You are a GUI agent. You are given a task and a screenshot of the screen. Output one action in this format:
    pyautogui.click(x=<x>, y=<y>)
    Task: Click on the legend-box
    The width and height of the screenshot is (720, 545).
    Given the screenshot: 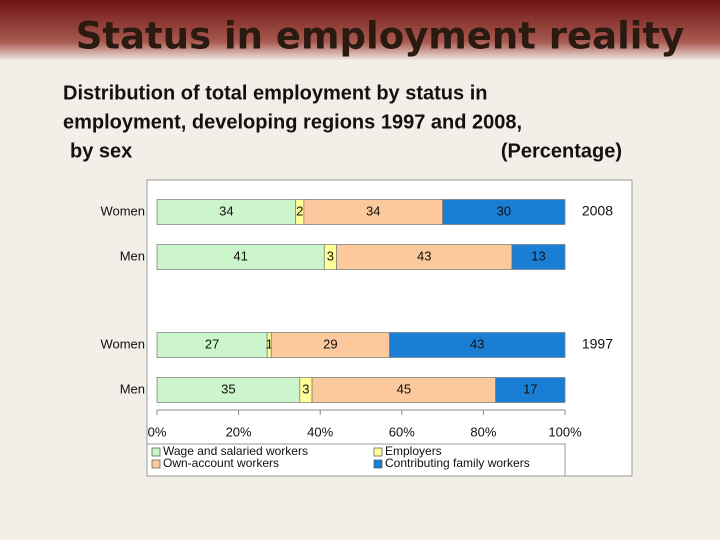 What is the action you would take?
    pyautogui.click(x=356, y=460)
    